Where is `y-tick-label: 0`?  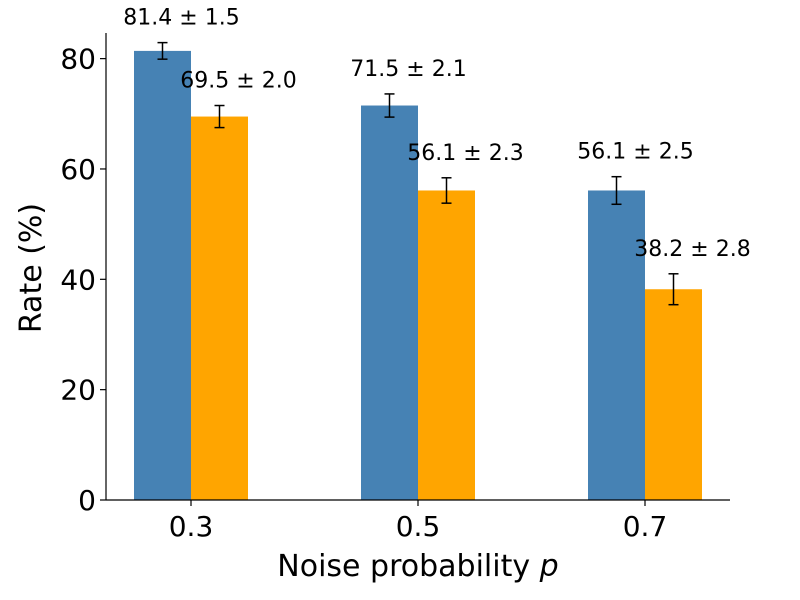
y-tick-label: 0 is located at coordinates (87, 500).